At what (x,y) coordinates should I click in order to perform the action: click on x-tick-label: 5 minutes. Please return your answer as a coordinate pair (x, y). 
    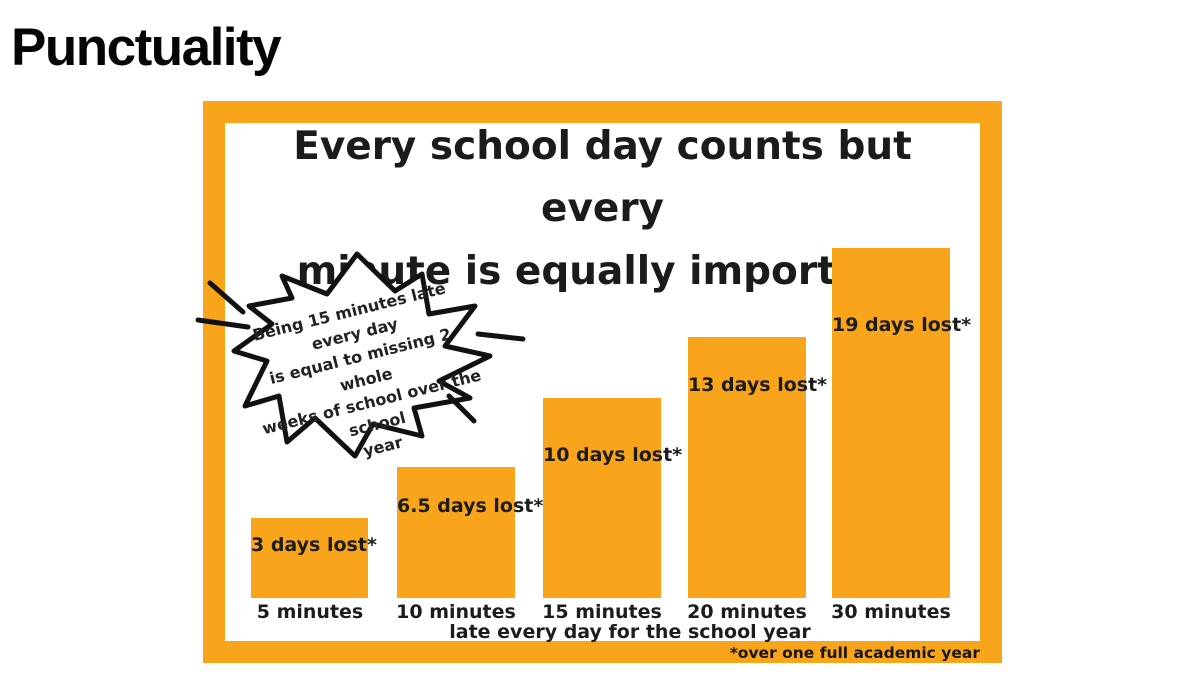
    Looking at the image, I should click on (310, 612).